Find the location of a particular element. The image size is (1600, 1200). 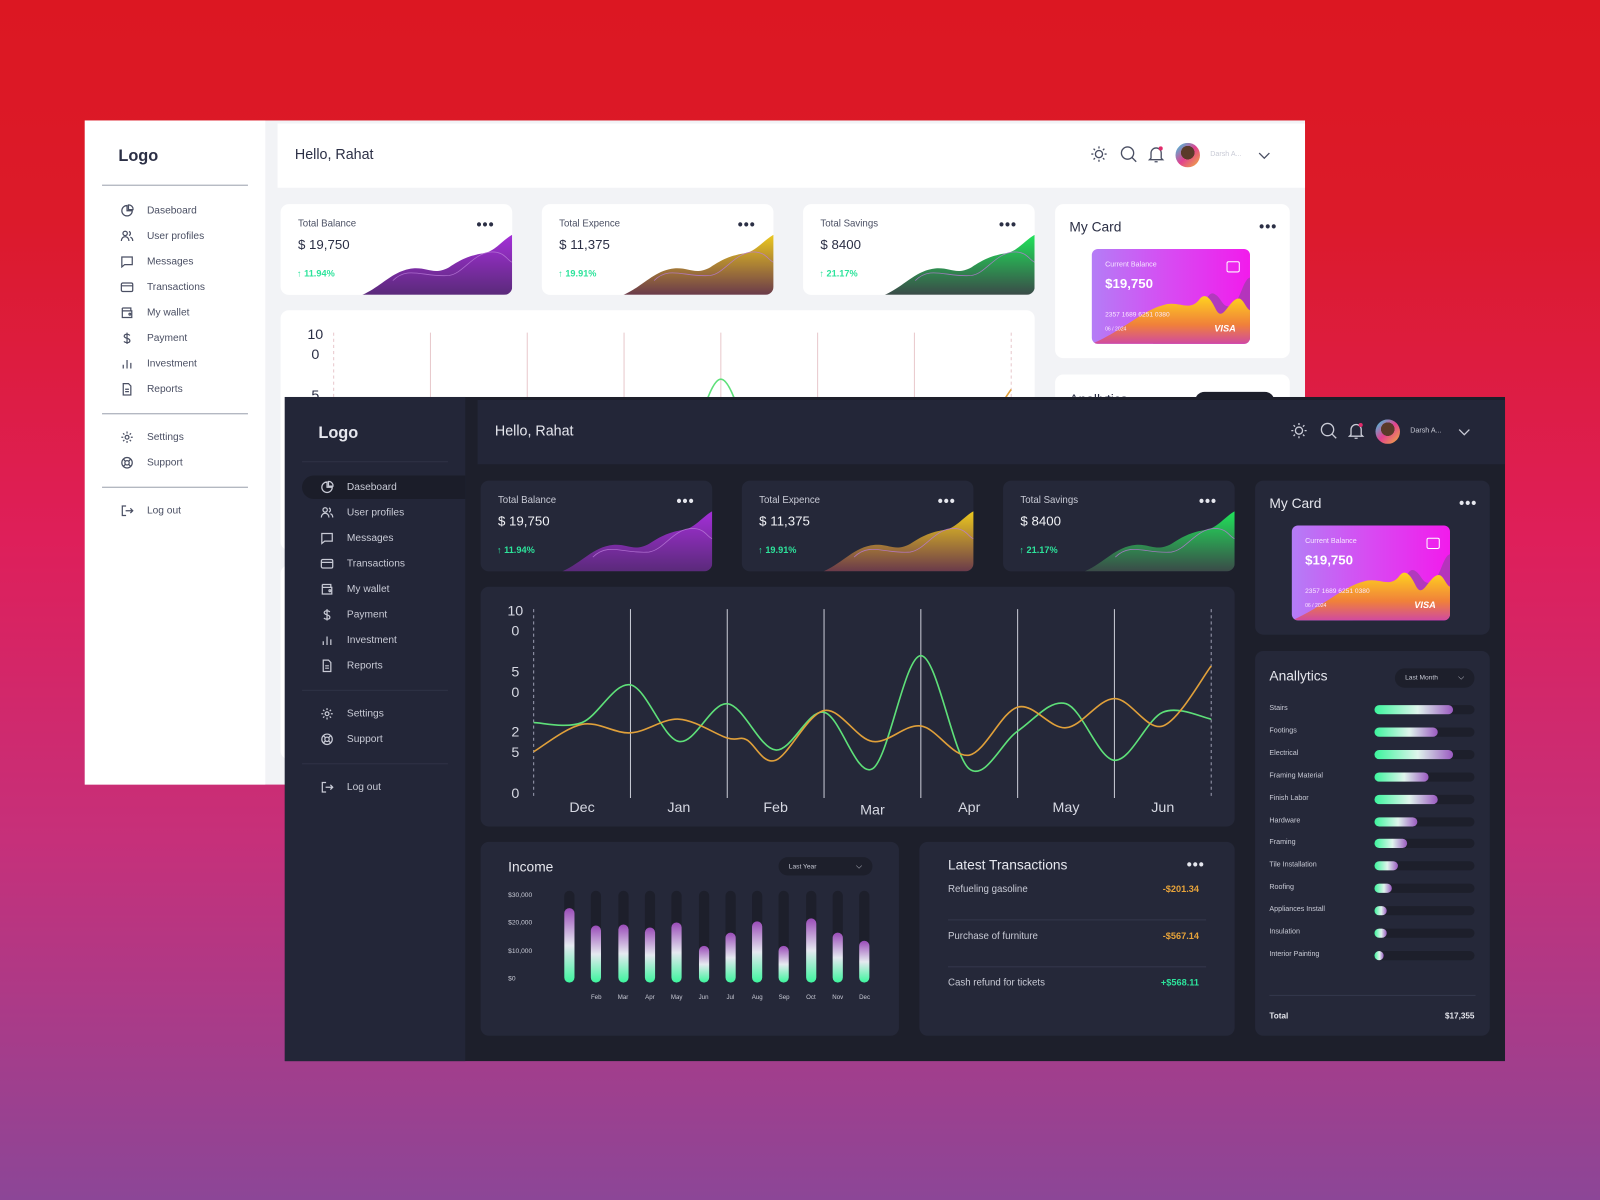

transaction-row: Purchase of furniture -$567.14 is located at coordinates (1076, 941).